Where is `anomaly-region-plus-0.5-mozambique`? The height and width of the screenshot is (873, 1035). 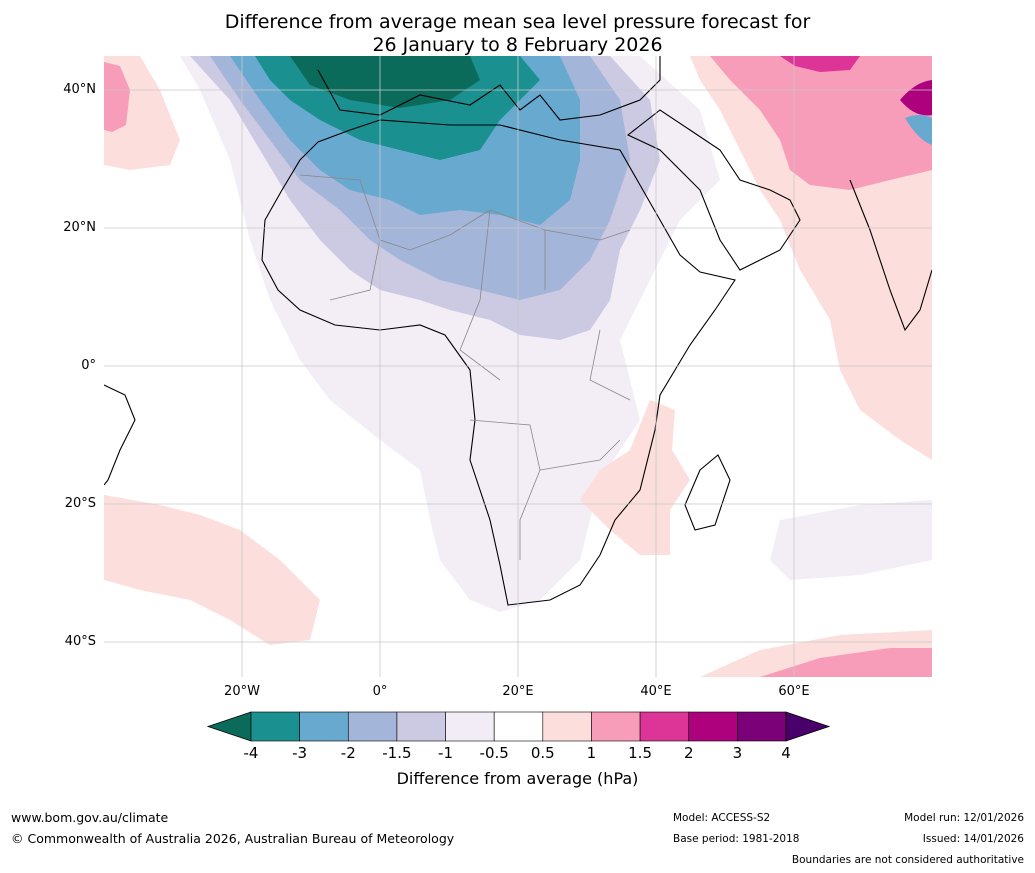 anomaly-region-plus-0.5-mozambique is located at coordinates (635, 477).